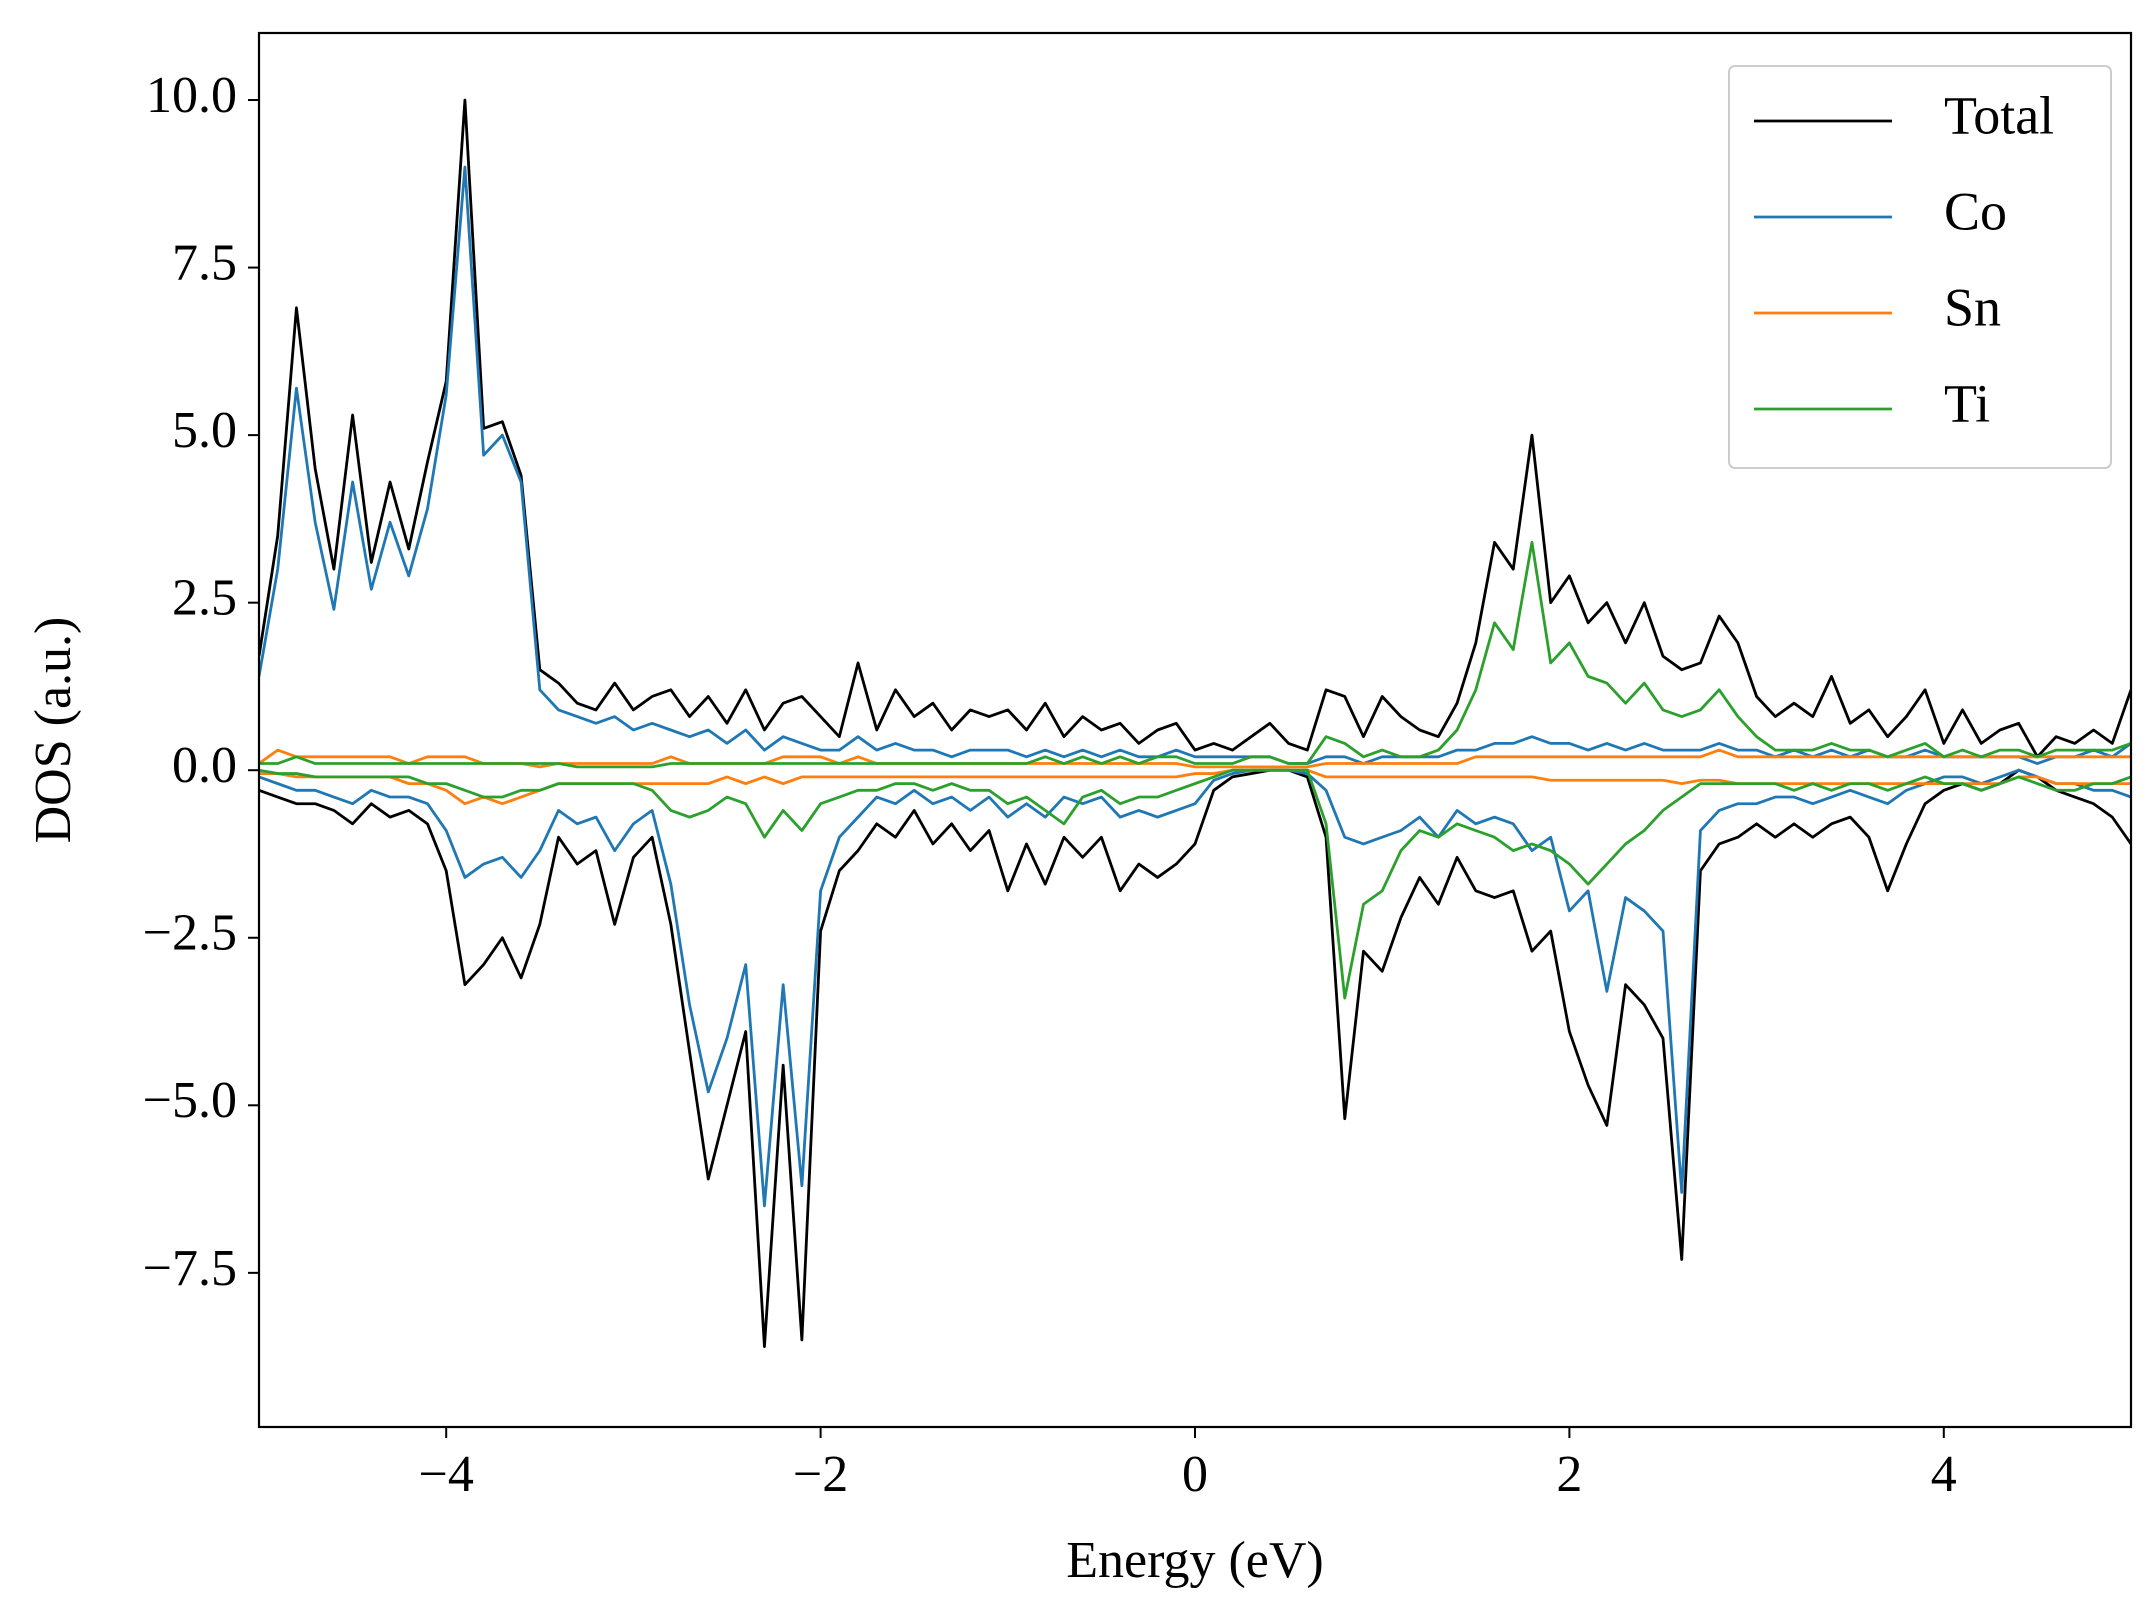 This screenshot has height=1617, width=2151. What do you see at coordinates (1967, 403) in the screenshot?
I see `legend-label: Ti` at bounding box center [1967, 403].